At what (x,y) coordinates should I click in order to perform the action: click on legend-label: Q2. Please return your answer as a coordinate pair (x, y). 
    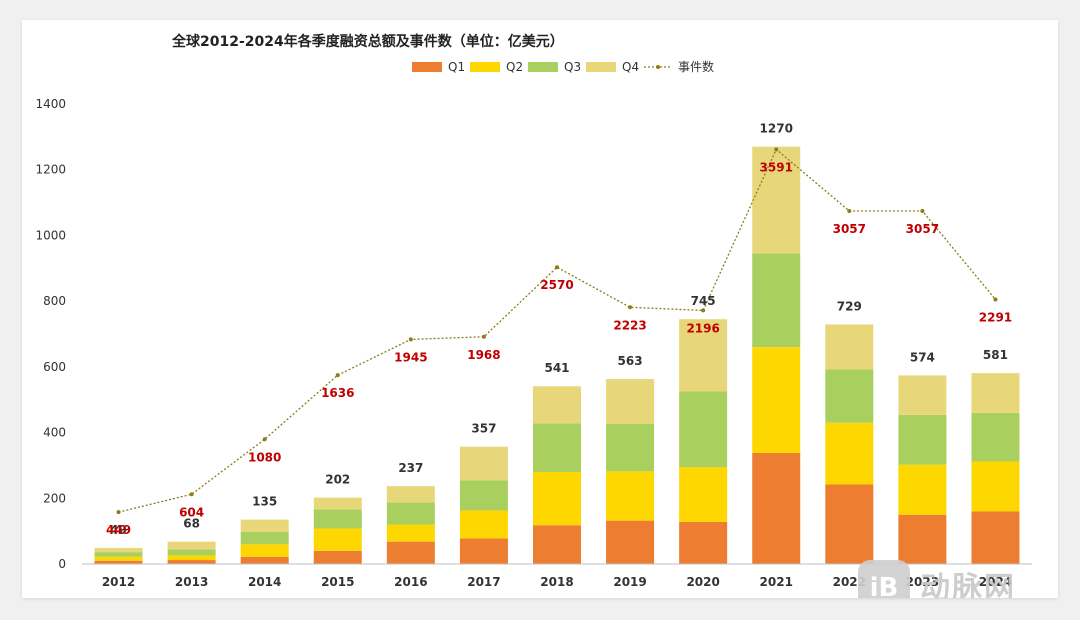
    Looking at the image, I should click on (514, 67).